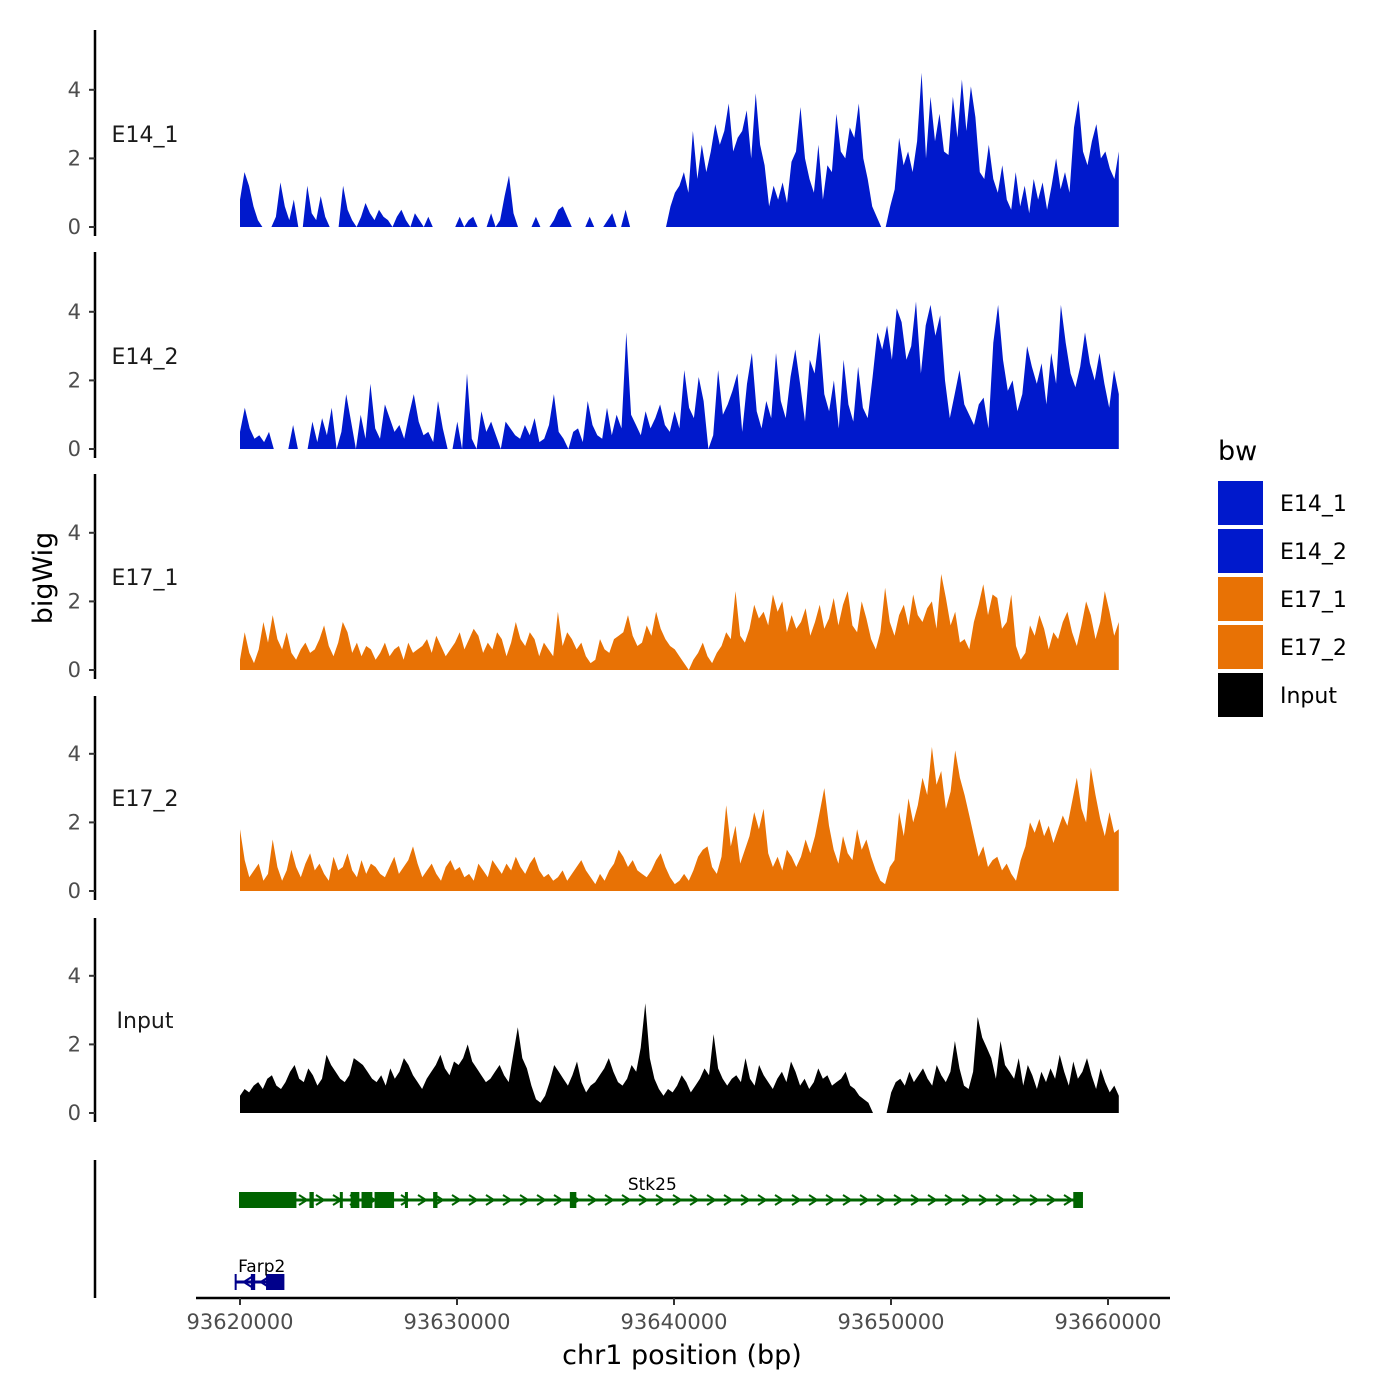  I want to click on track-label: E14_2, so click(145, 357).